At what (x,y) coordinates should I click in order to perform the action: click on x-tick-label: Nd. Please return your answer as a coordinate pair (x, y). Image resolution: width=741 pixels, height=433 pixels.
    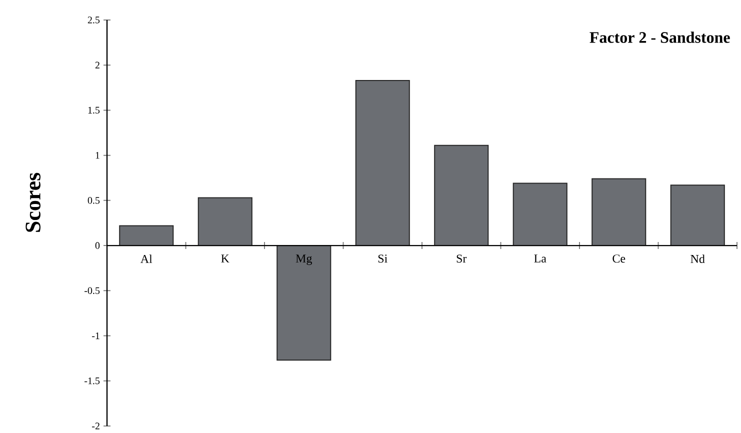
    Looking at the image, I should click on (697, 259).